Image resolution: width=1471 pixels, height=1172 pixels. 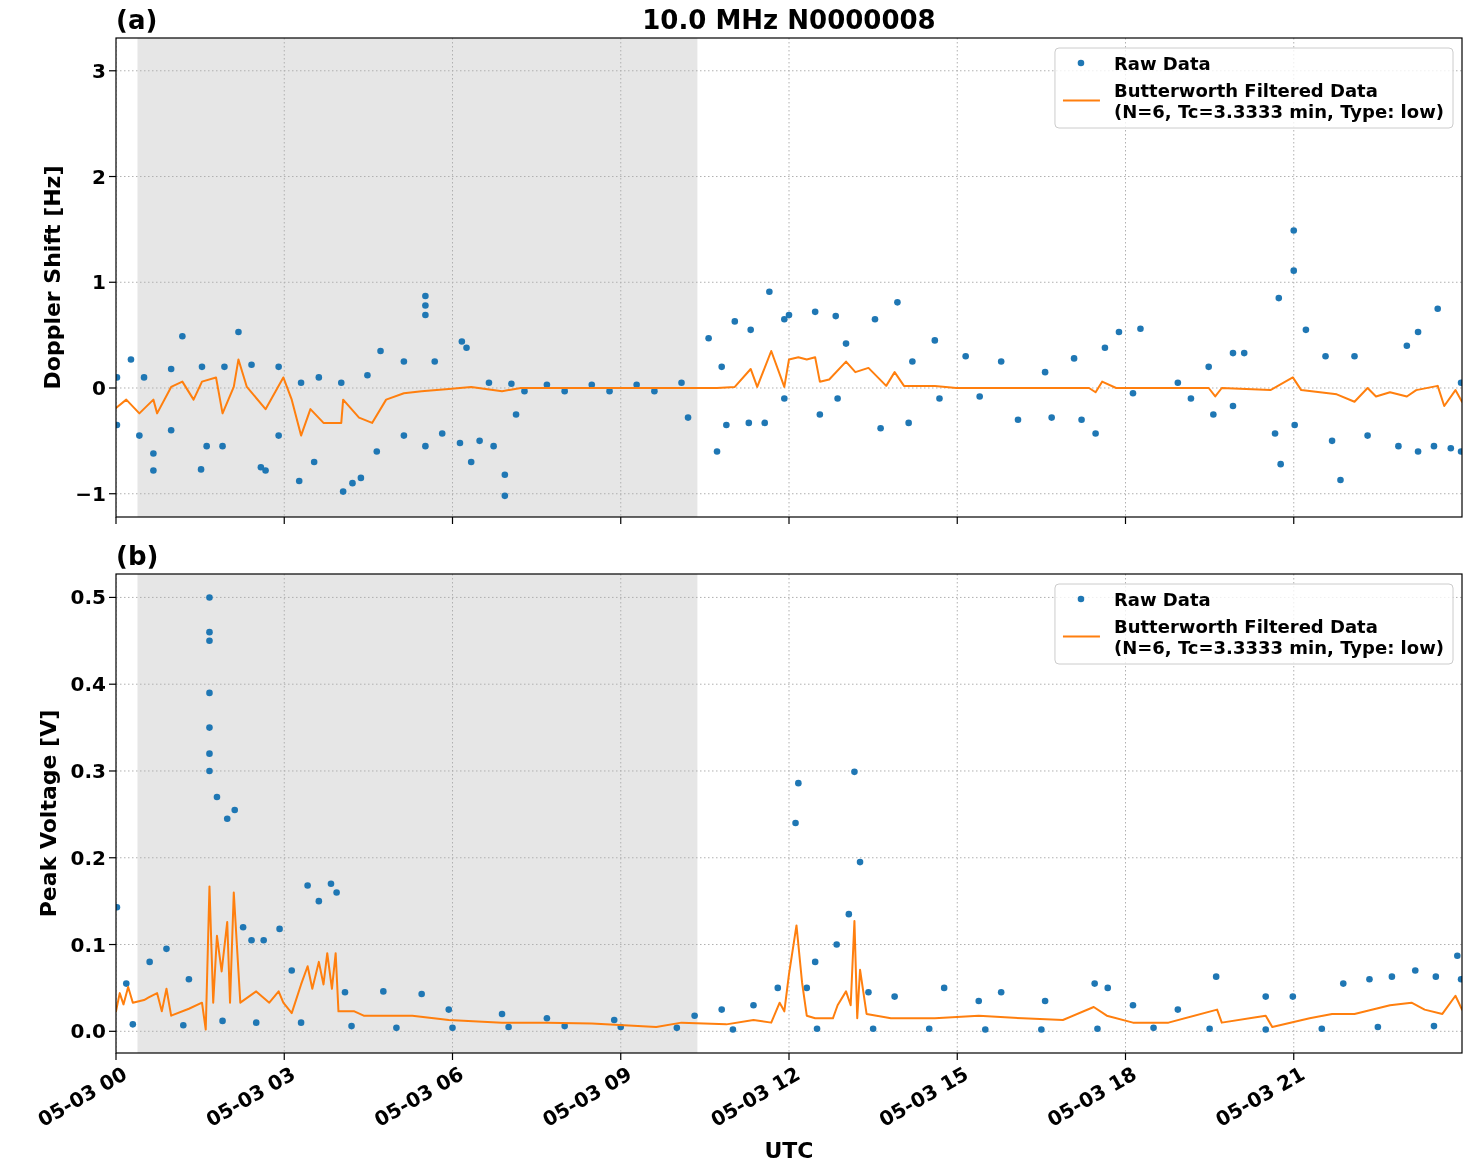 What do you see at coordinates (88, 857) in the screenshot?
I see `y-tick-label: 0.2` at bounding box center [88, 857].